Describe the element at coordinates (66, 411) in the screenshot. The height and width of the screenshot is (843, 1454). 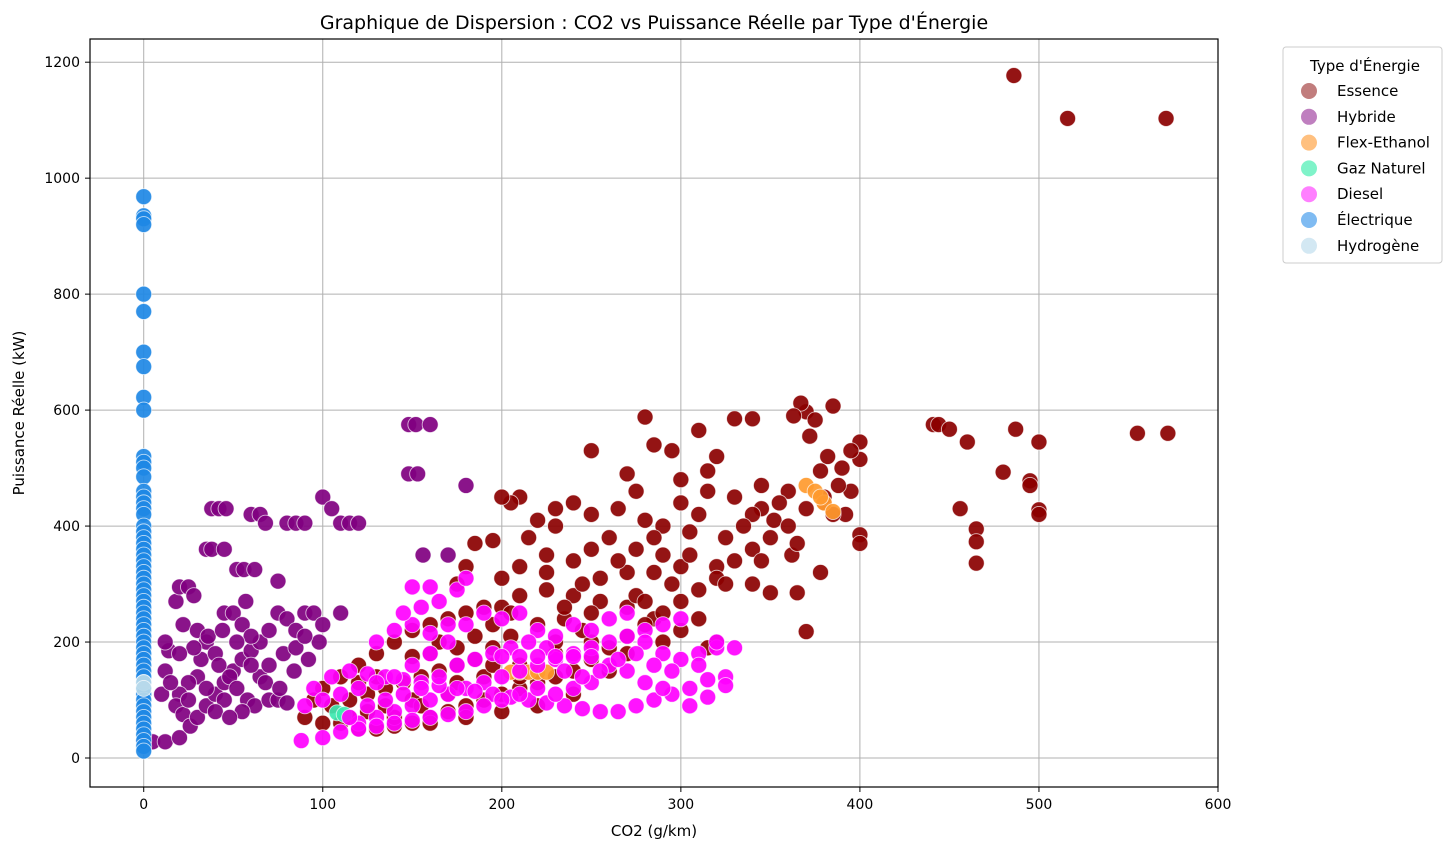
I see `y-tick-label: 600` at that location.